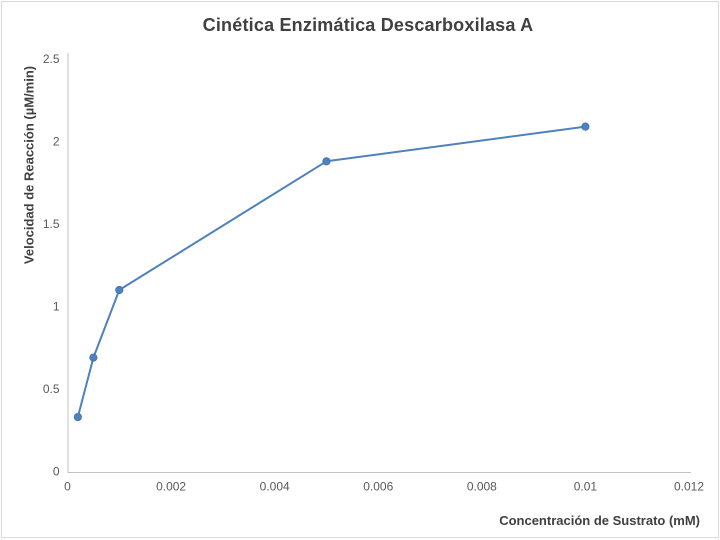 The height and width of the screenshot is (540, 720). I want to click on chart-title: Cinética Enzimática Descarboxilasa A, so click(368, 25).